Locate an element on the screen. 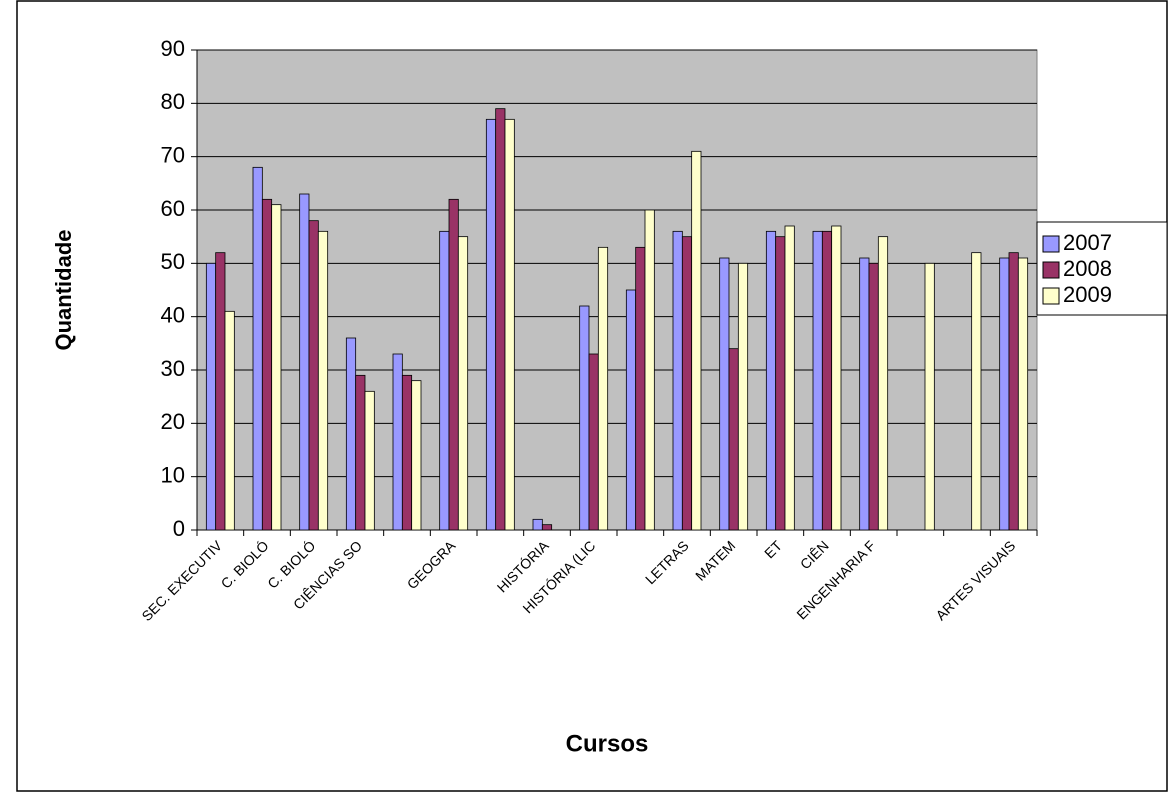  y-tick-label: 90 is located at coordinates (173, 48).